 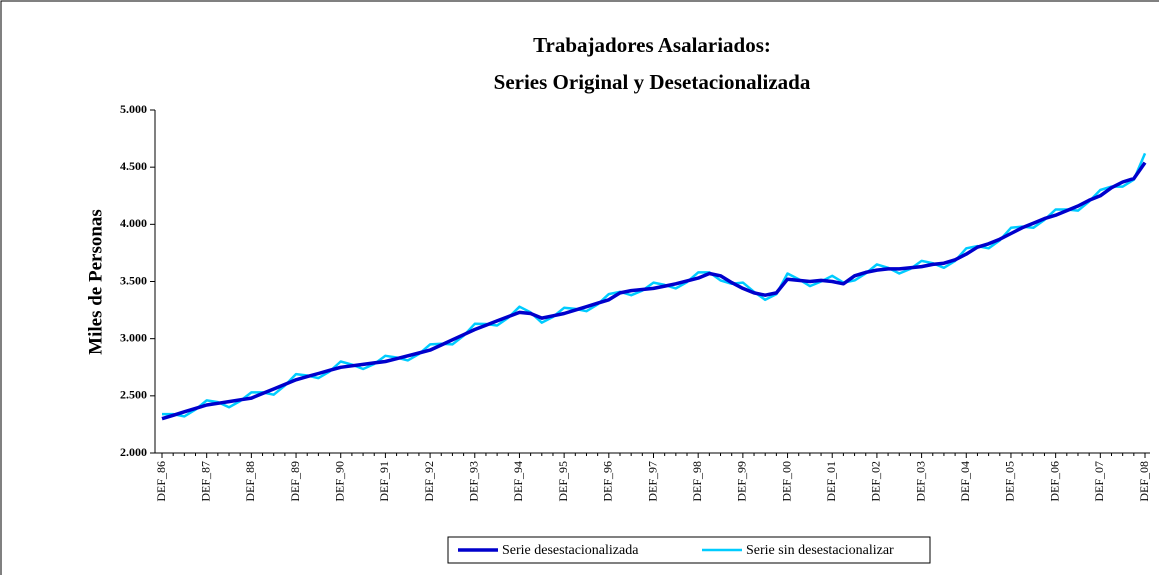 What do you see at coordinates (133, 109) in the screenshot?
I see `y-tick-label: 5.000` at bounding box center [133, 109].